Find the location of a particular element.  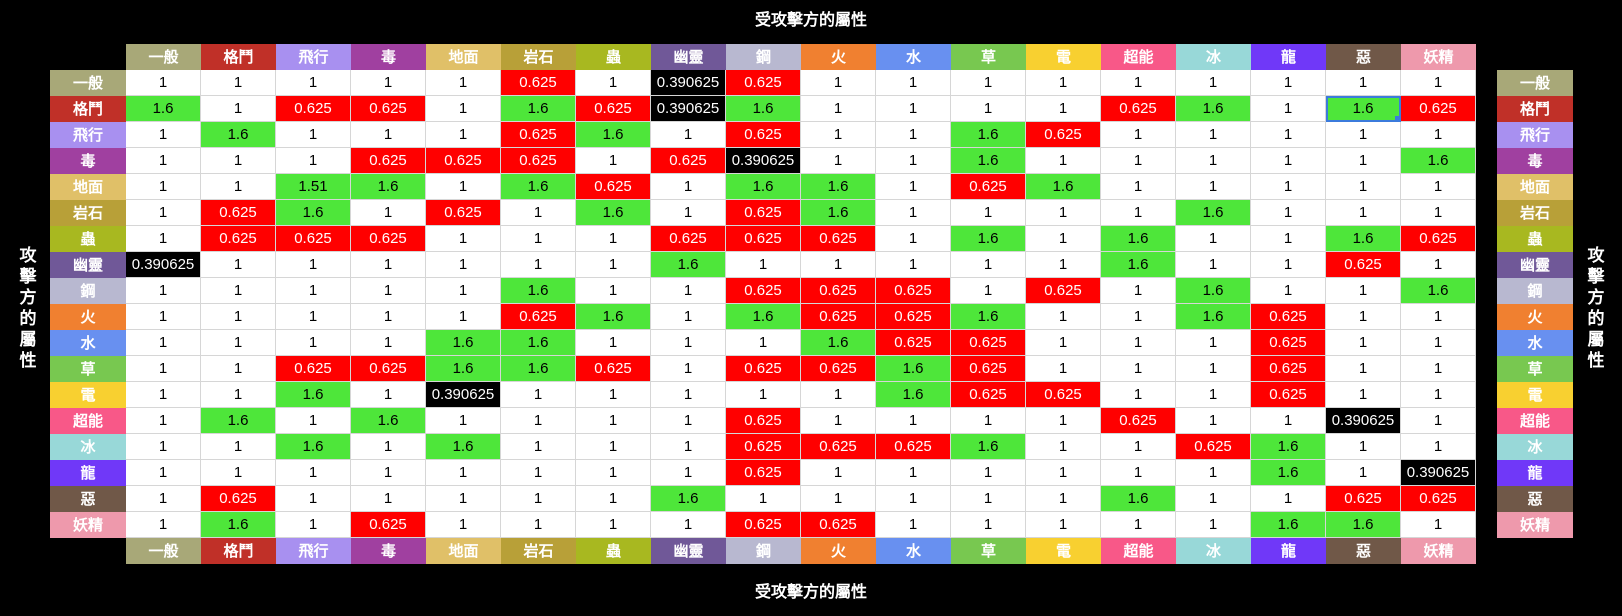

grid-cell-12-13: 1 is located at coordinates (1138, 395).